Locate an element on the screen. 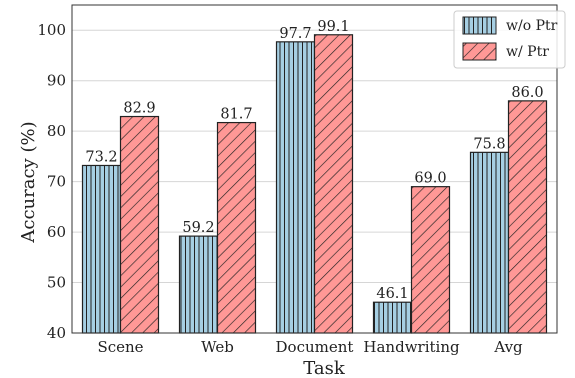 This screenshot has width=575, height=378. data-label: 75.8 is located at coordinates (489, 144).